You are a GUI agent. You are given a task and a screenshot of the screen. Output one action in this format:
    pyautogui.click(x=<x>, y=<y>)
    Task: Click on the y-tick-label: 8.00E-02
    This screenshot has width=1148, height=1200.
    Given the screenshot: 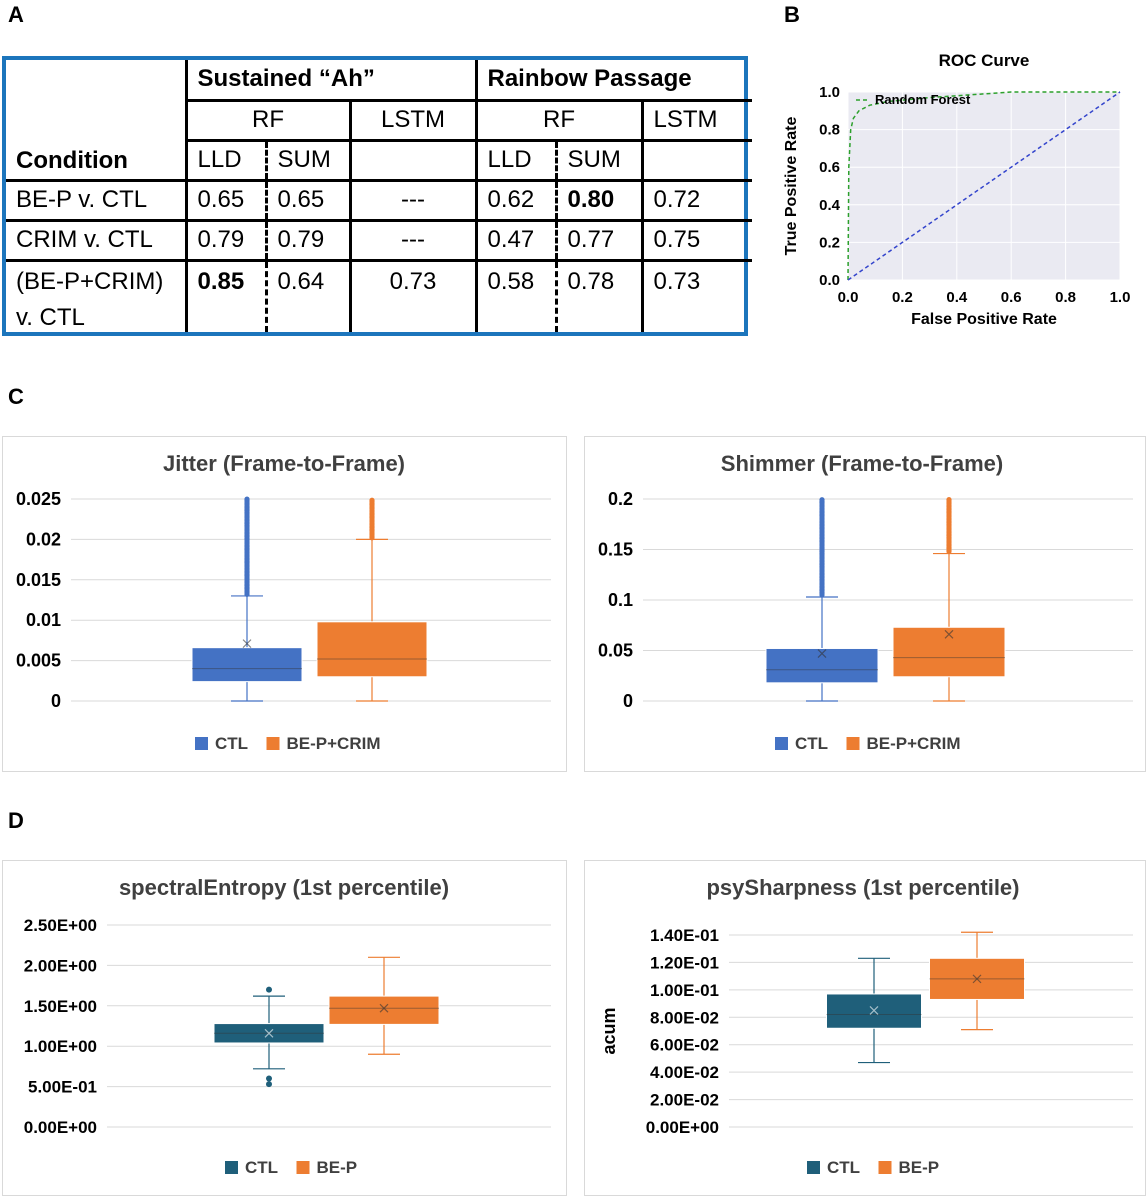 What is the action you would take?
    pyautogui.click(x=684, y=1017)
    